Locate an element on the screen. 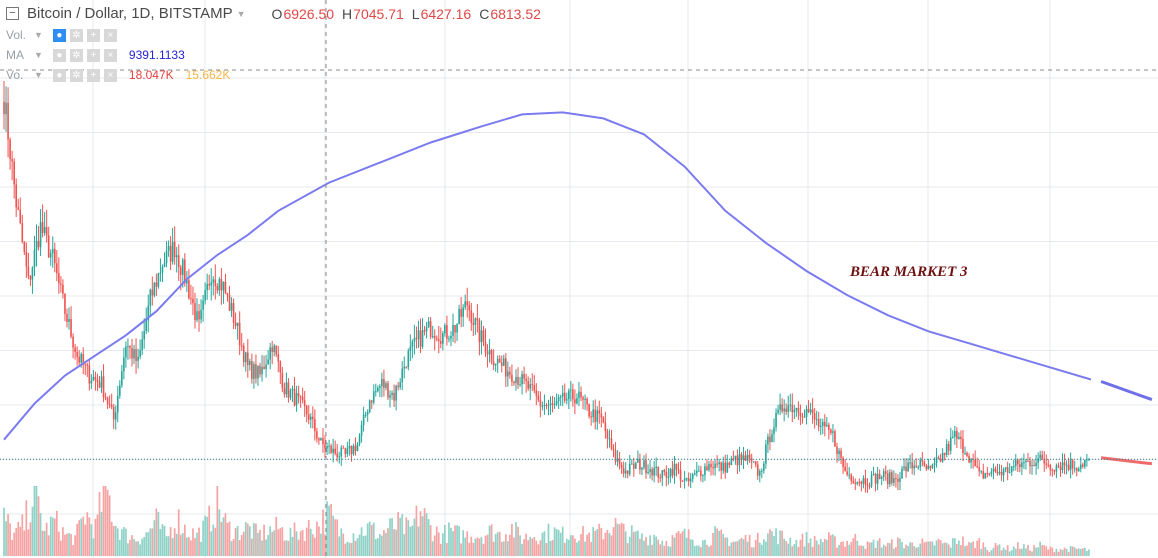 The image size is (1158, 558). indicator-row-ma: MA ▼ ● ✲ + × 9391.1133 is located at coordinates (95, 55).